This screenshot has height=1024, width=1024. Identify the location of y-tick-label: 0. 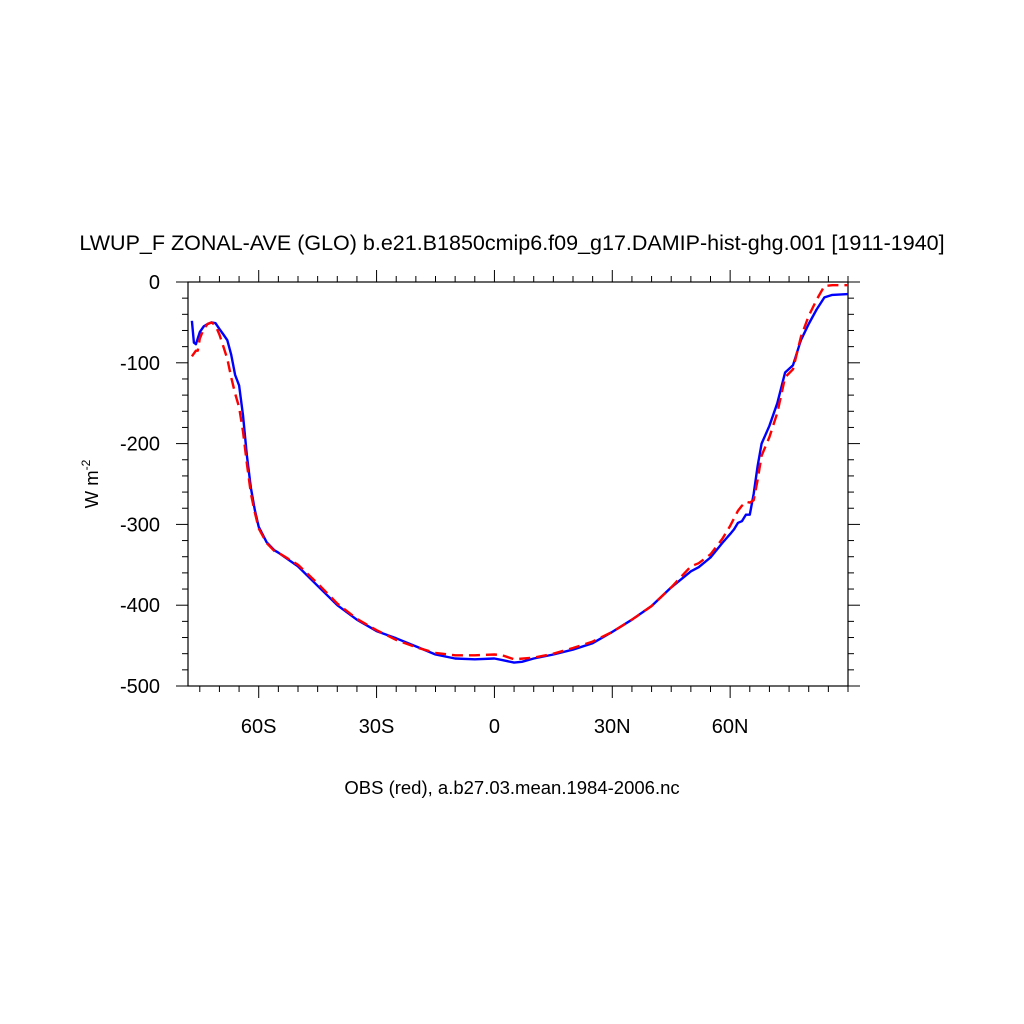
(154, 283).